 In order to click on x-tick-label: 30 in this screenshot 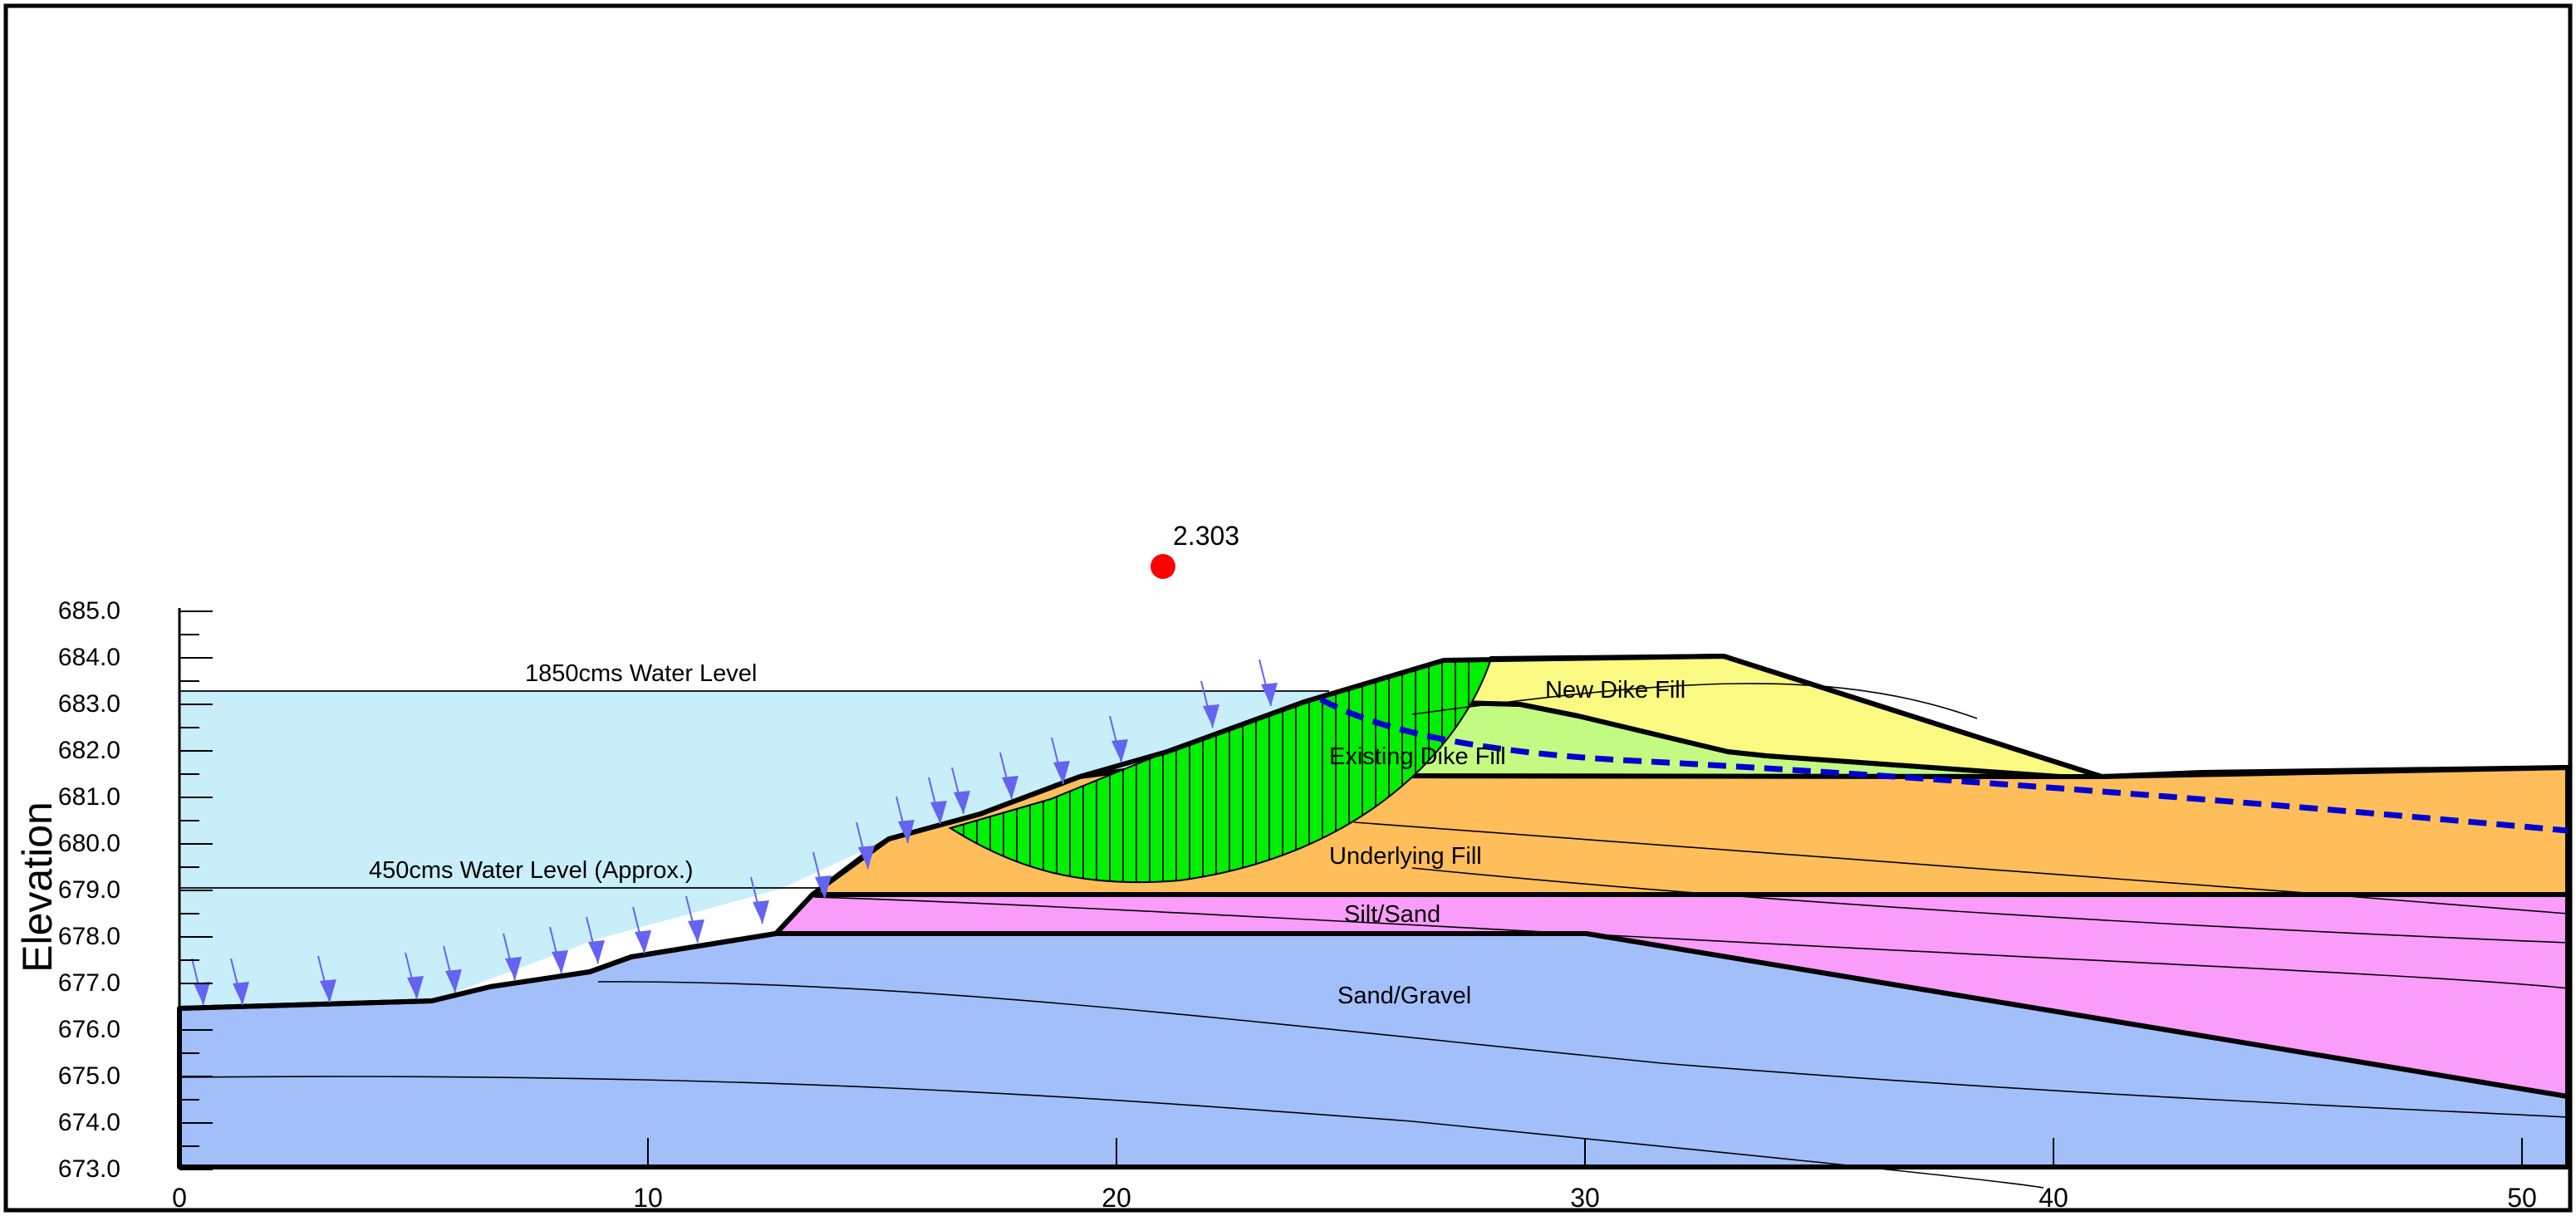, I will do `click(1585, 1198)`.